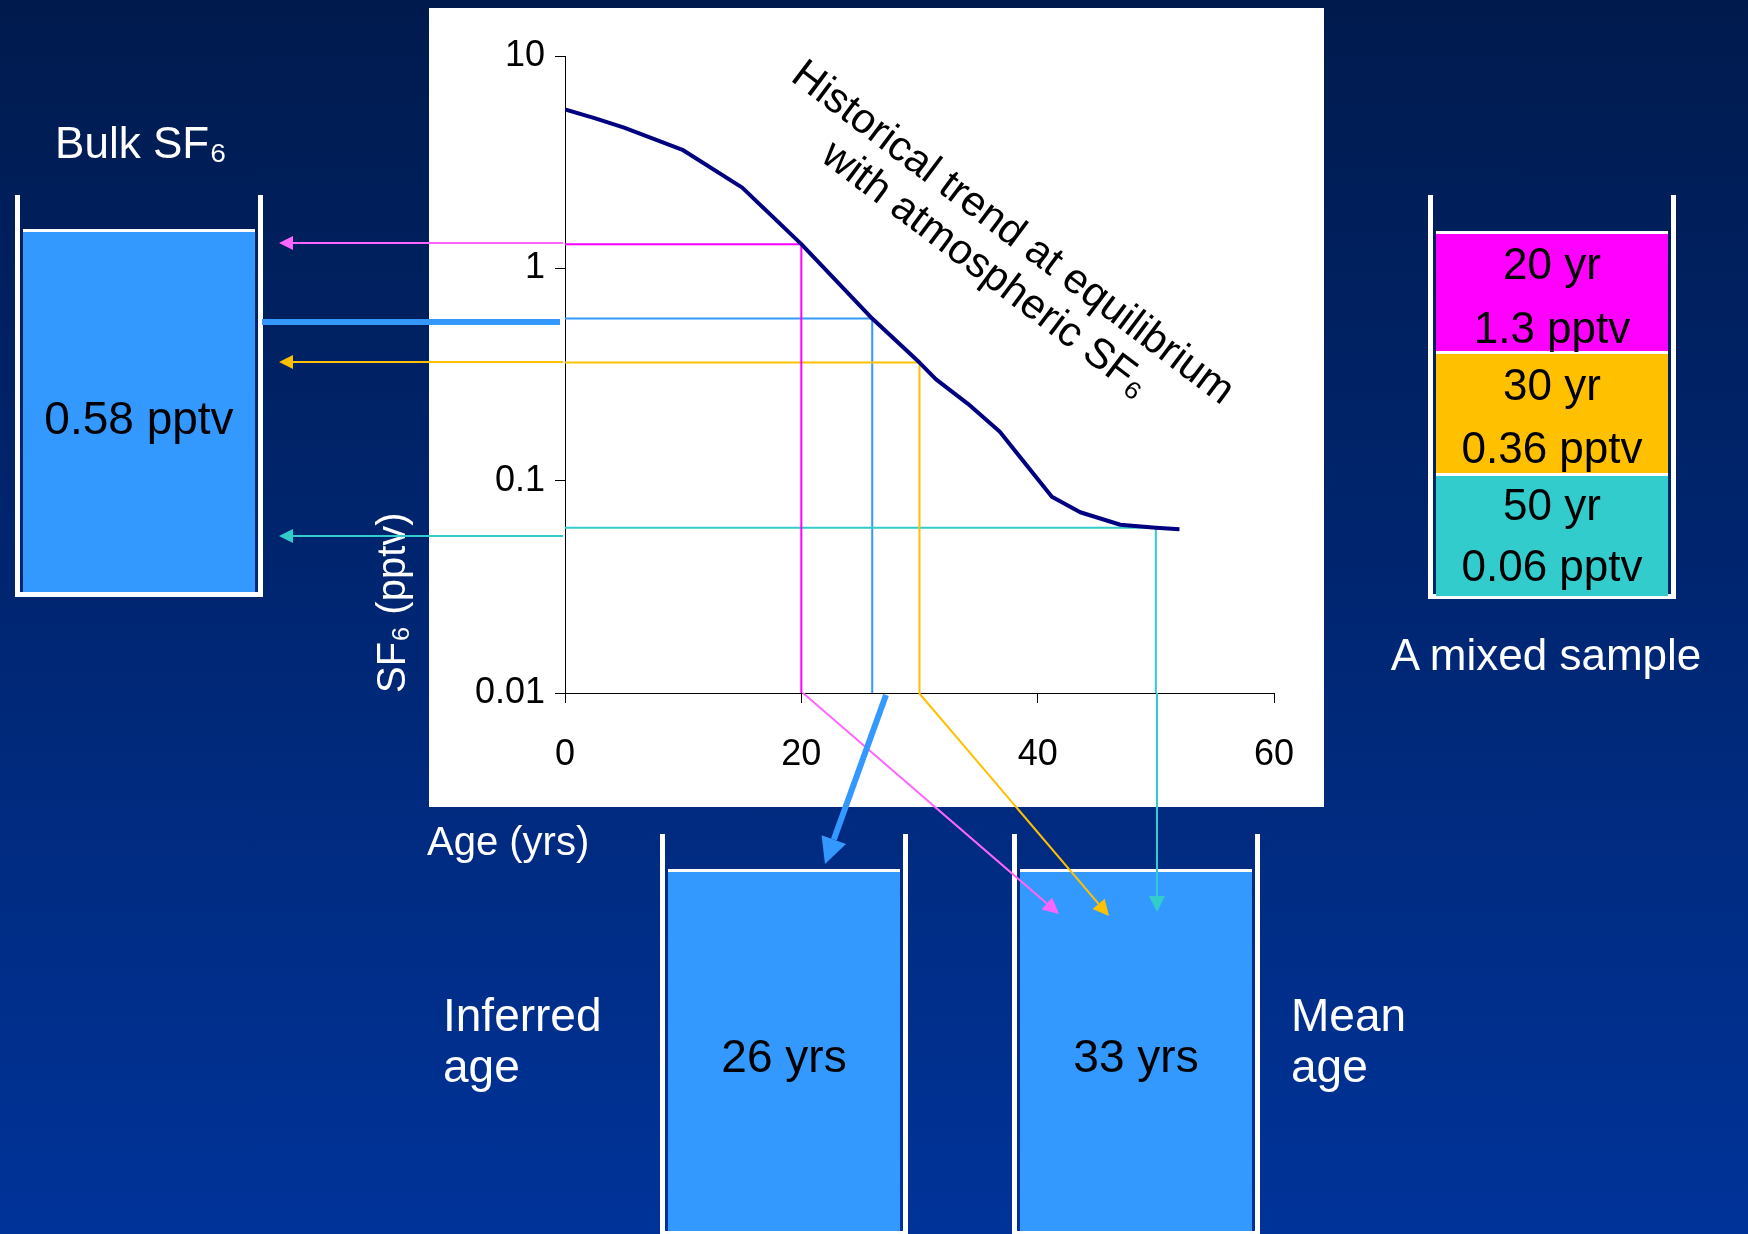 This screenshot has width=1748, height=1234. Describe the element at coordinates (524, 53) in the screenshot. I see `y-tick-label: 10` at that location.